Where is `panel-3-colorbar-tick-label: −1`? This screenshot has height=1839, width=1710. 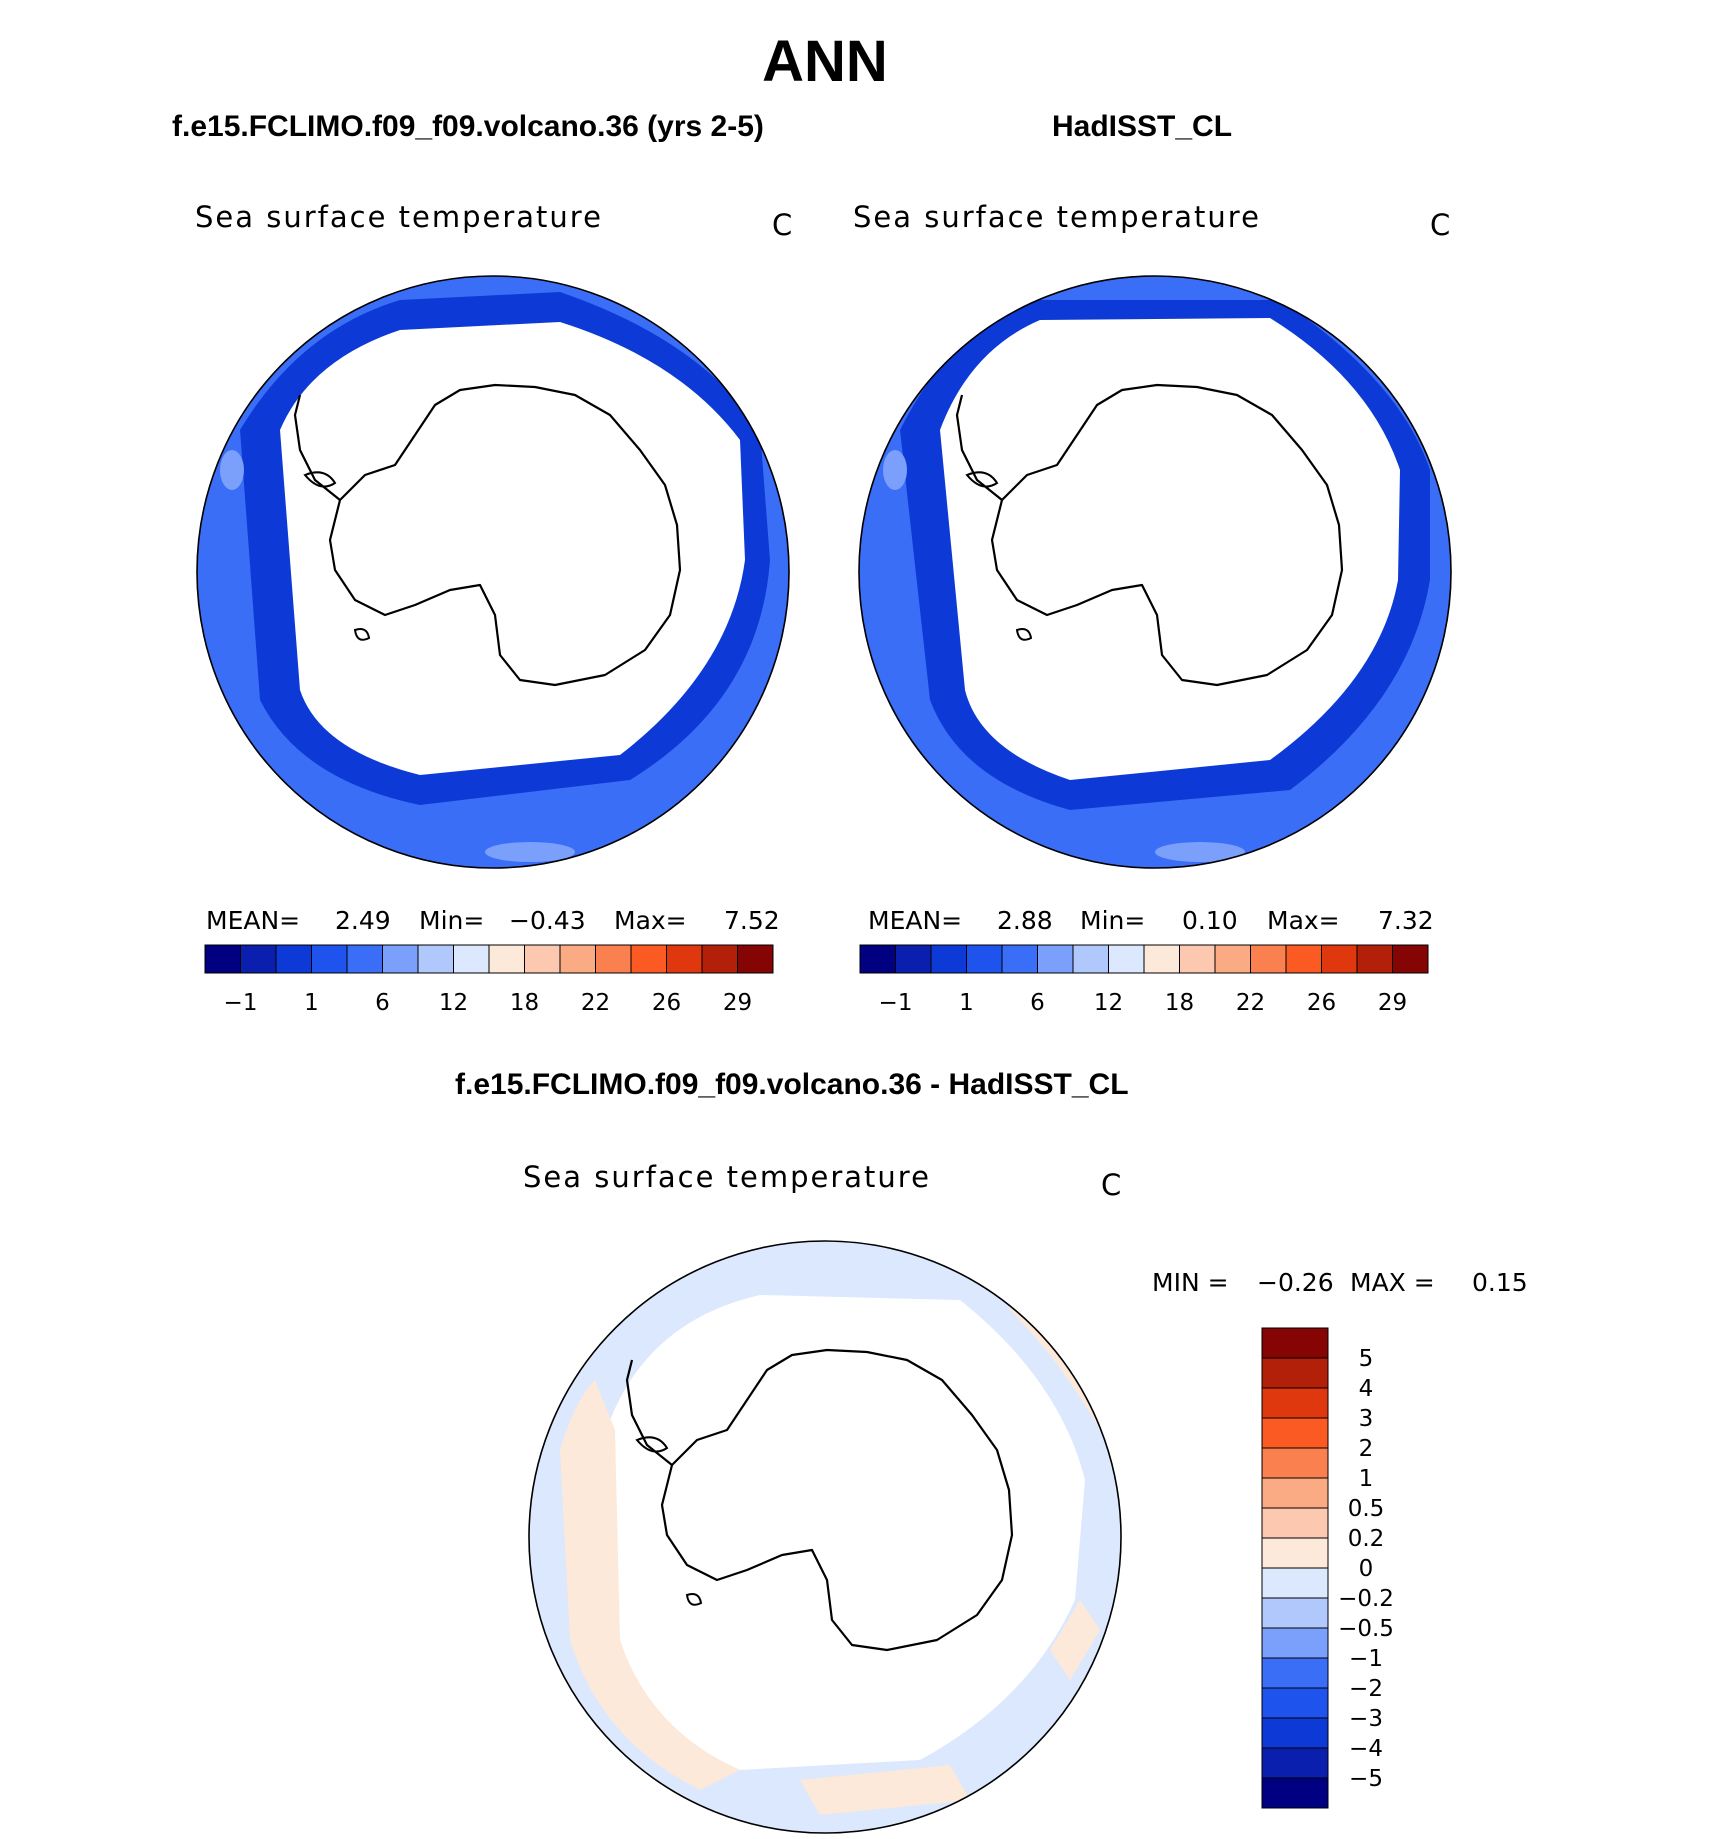 panel-3-colorbar-tick-label: −1 is located at coordinates (1366, 1659).